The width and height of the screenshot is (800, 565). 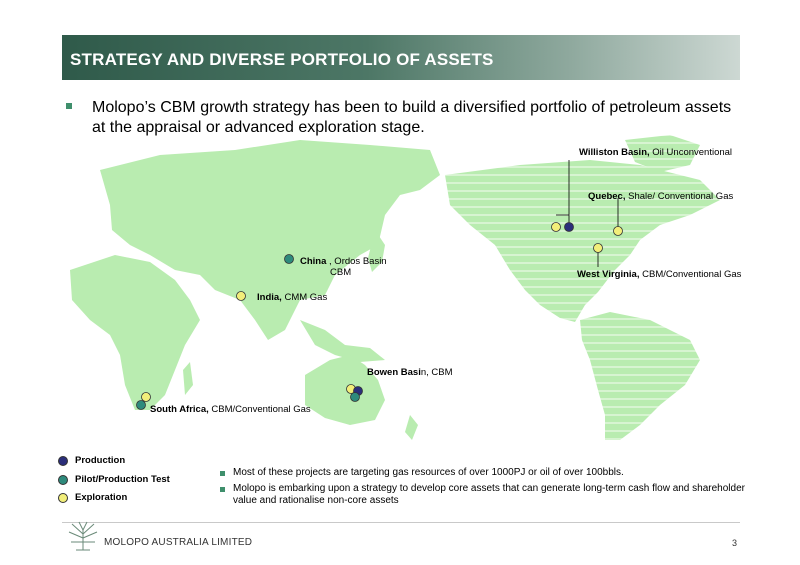 What do you see at coordinates (100, 460) in the screenshot?
I see `legend-label: Production` at bounding box center [100, 460].